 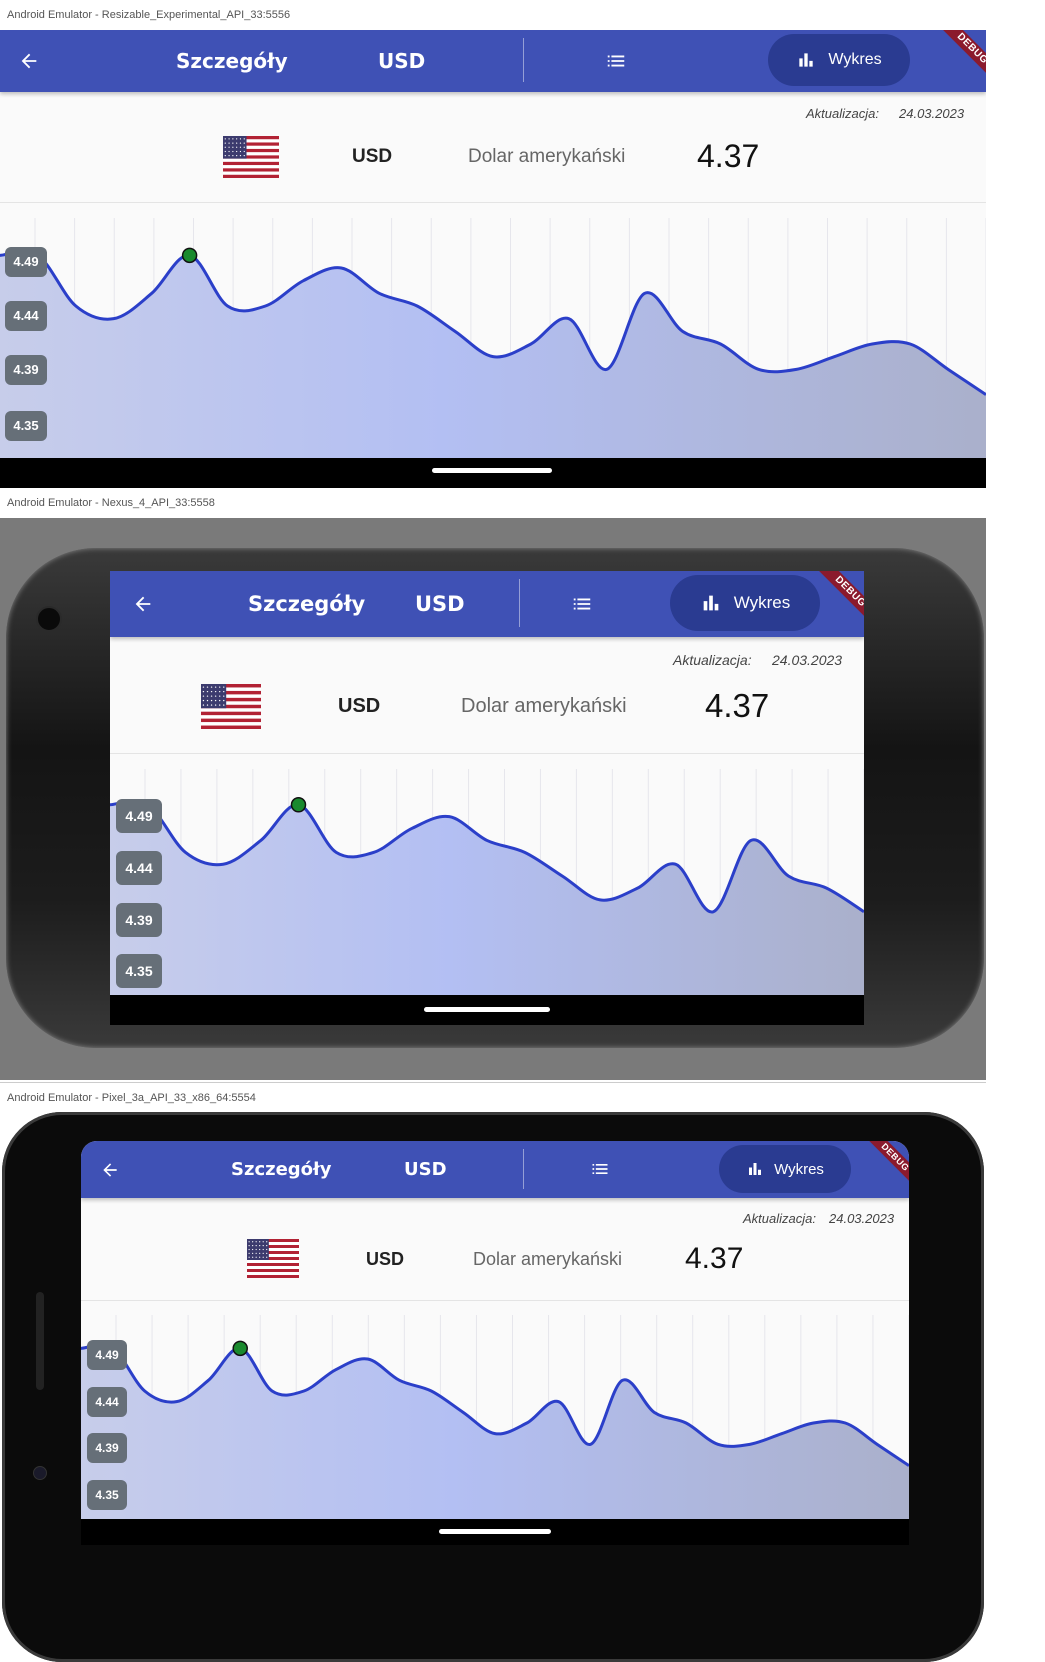 What do you see at coordinates (522, 503) in the screenshot?
I see `emulator-window-title: Android Emulator - Nexus_4_API_33:5558` at bounding box center [522, 503].